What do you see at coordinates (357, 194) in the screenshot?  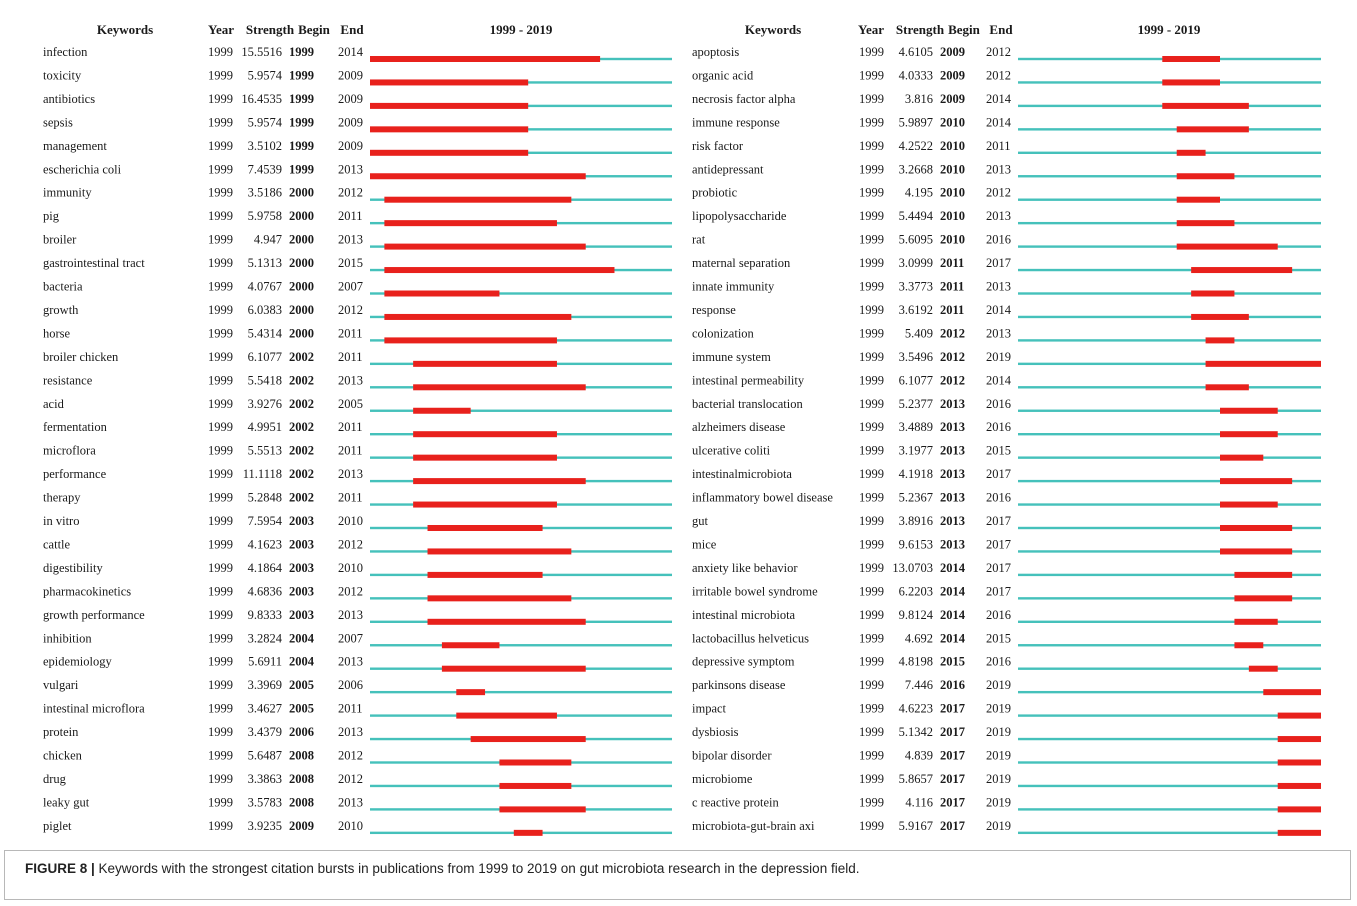 I see `burst-row: immunity 1999 3.5186 2000 2012` at bounding box center [357, 194].